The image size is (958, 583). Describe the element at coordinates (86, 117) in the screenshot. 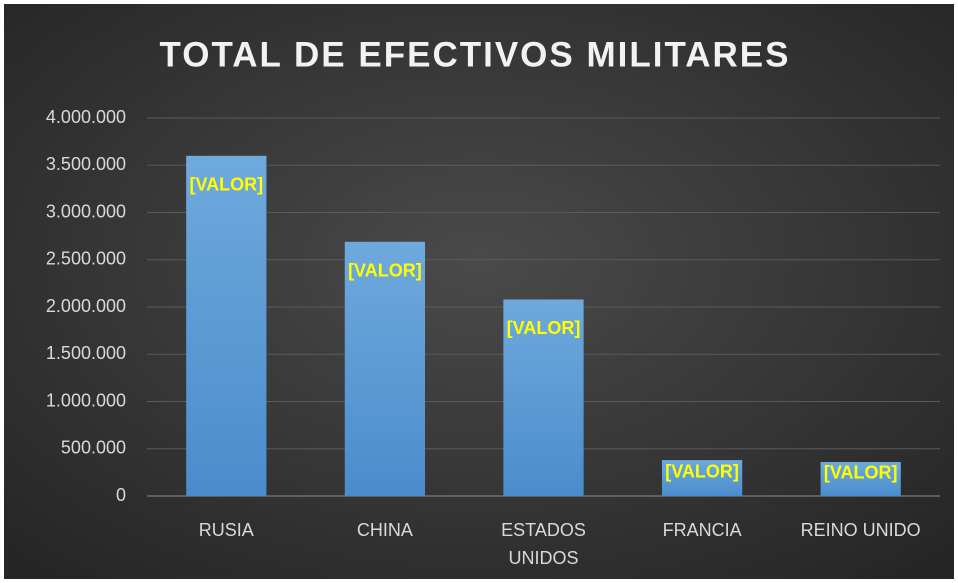

I see `y-tick-label: 4.000.000` at that location.